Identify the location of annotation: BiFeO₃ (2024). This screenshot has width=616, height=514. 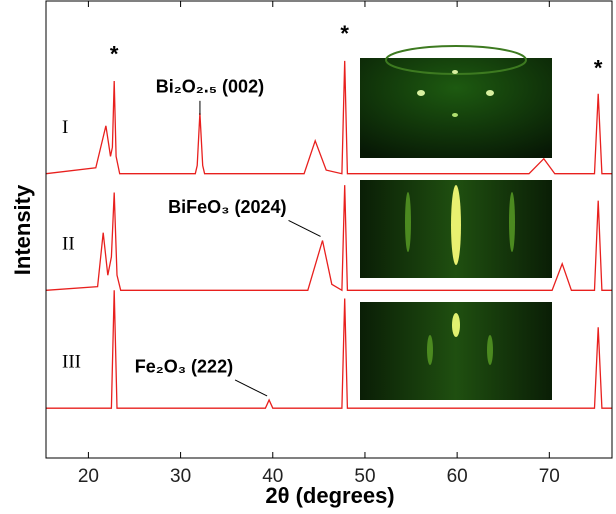
(227, 207).